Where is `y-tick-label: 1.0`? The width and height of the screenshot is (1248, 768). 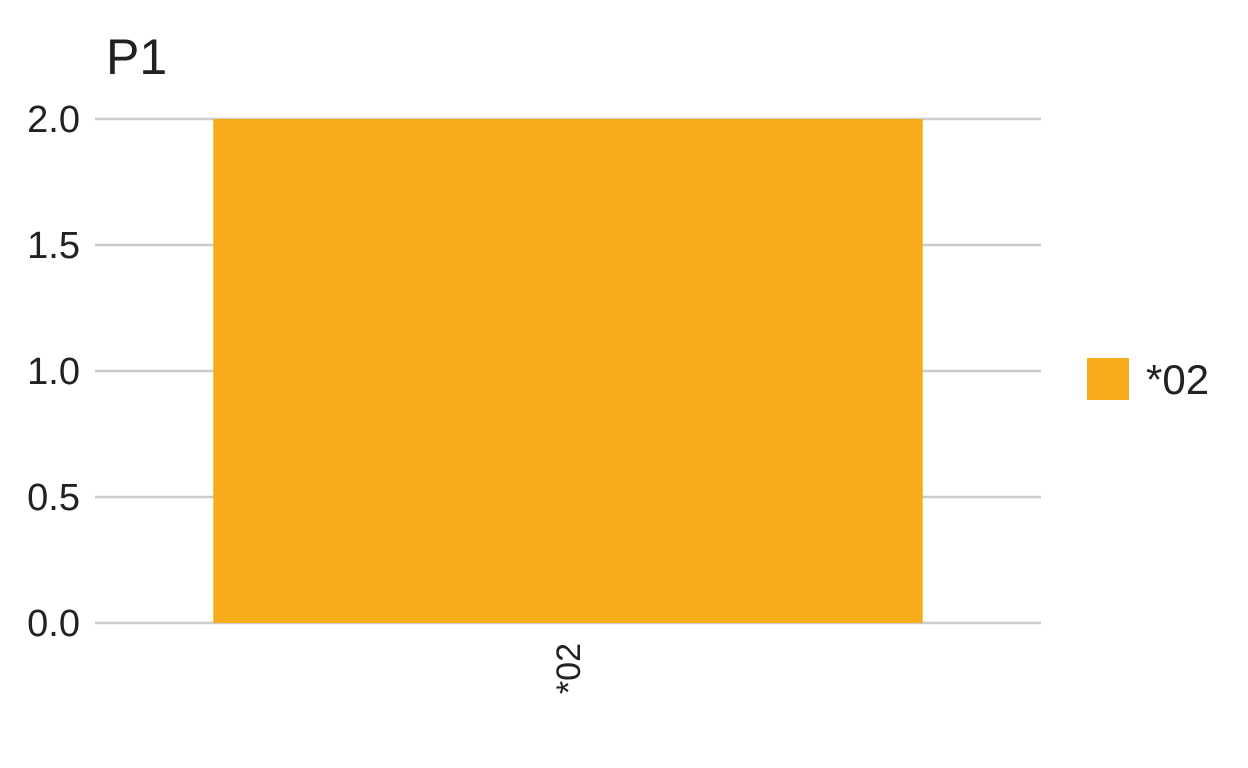
y-tick-label: 1.0 is located at coordinates (53, 372).